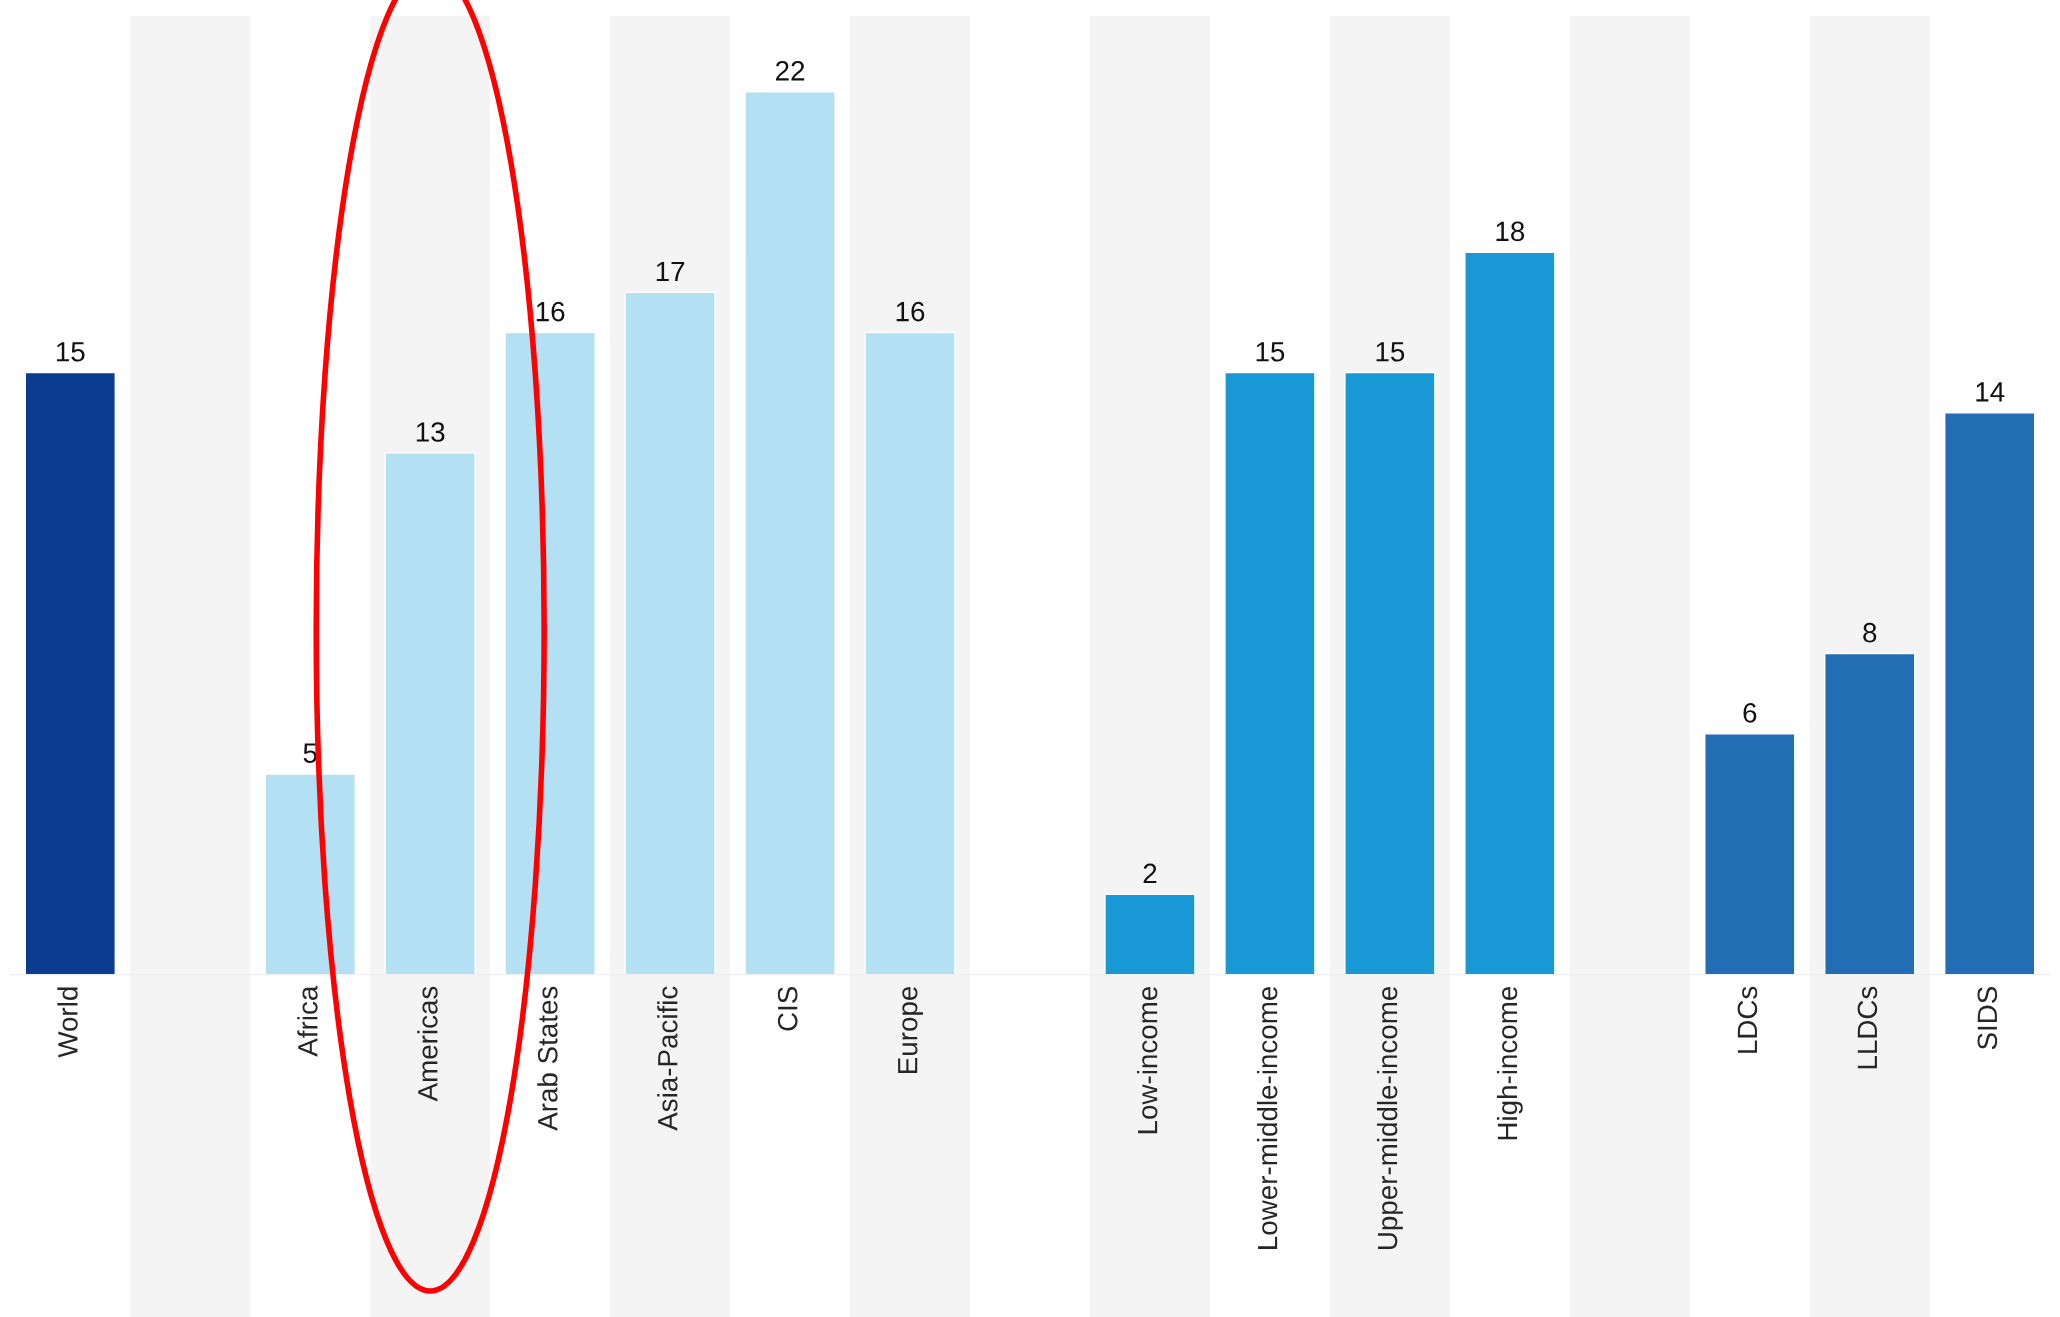  Describe the element at coordinates (430, 432) in the screenshot. I see `data-label: 13` at that location.